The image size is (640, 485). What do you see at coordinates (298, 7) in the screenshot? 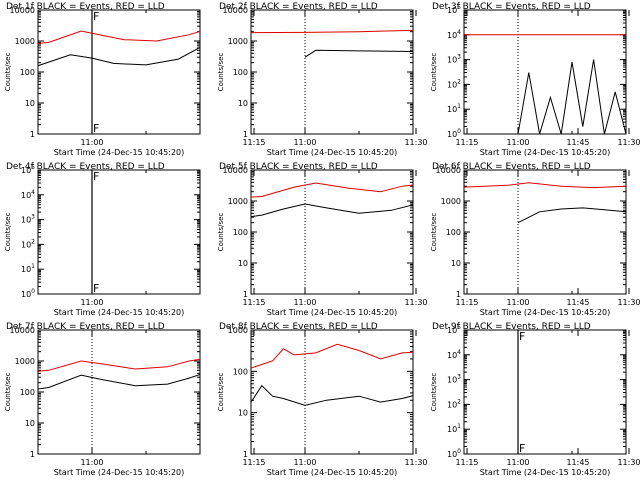
I see `panel-title: Det 2f BLACK = Events, RED = LLD` at bounding box center [298, 7].